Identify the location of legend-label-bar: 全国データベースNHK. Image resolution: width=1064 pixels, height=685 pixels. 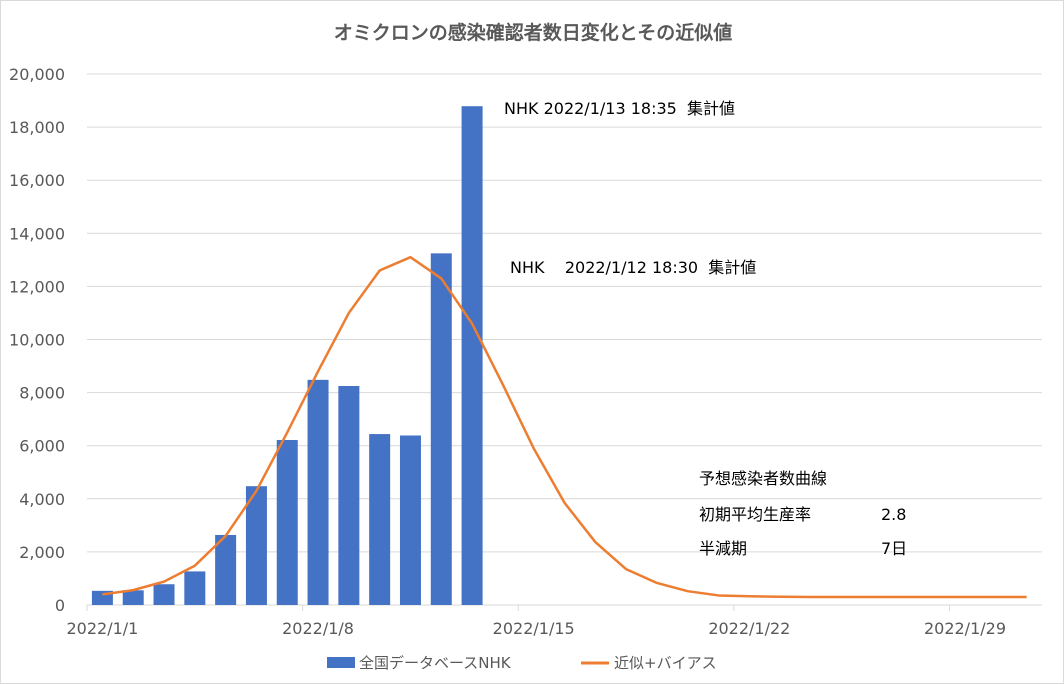
(435, 663).